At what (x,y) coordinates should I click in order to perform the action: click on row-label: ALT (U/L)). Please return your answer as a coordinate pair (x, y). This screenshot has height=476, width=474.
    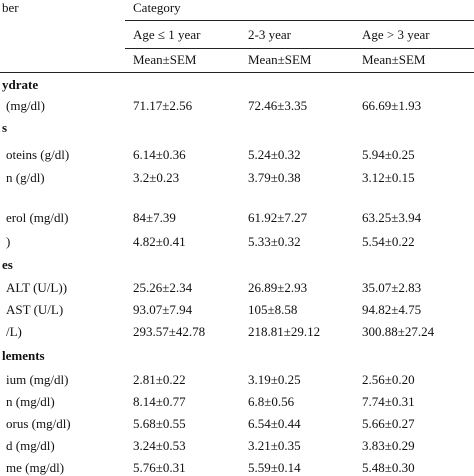
    Looking at the image, I should click on (37, 287).